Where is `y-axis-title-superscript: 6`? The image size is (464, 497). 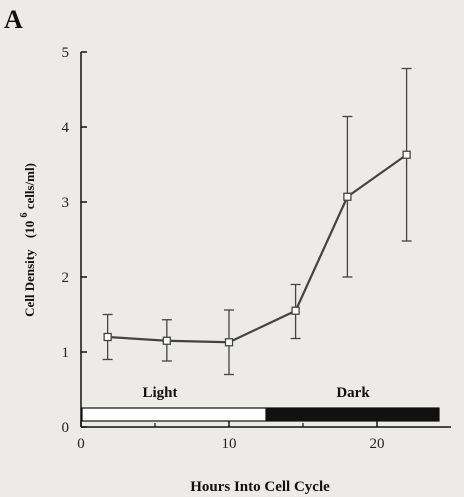 y-axis-title-superscript: 6 is located at coordinates (24, 215).